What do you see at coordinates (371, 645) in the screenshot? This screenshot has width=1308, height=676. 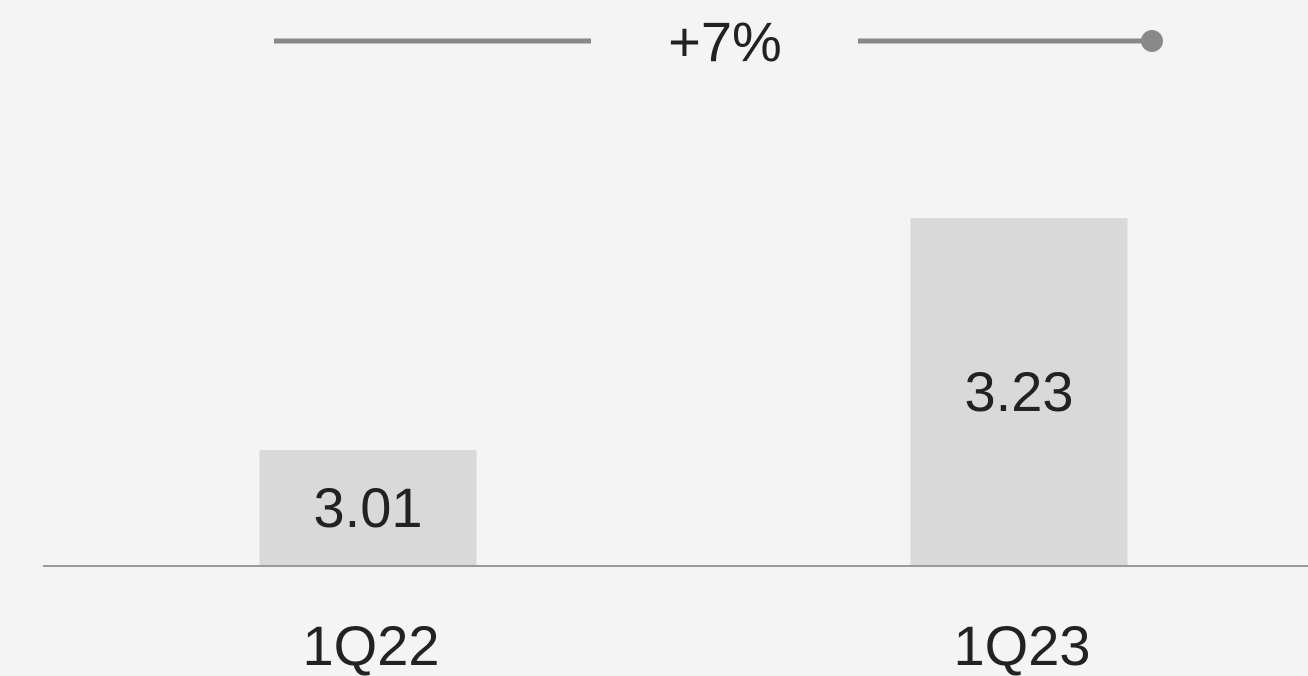 I see `x-tick-label: 1Q22` at bounding box center [371, 645].